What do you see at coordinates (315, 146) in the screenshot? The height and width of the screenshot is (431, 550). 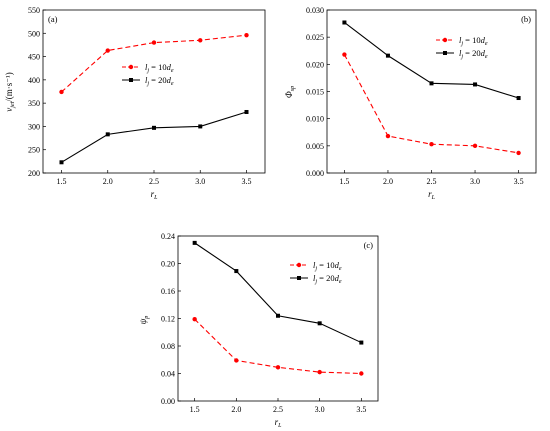 I see `y-tick-label: 0.005` at bounding box center [315, 146].